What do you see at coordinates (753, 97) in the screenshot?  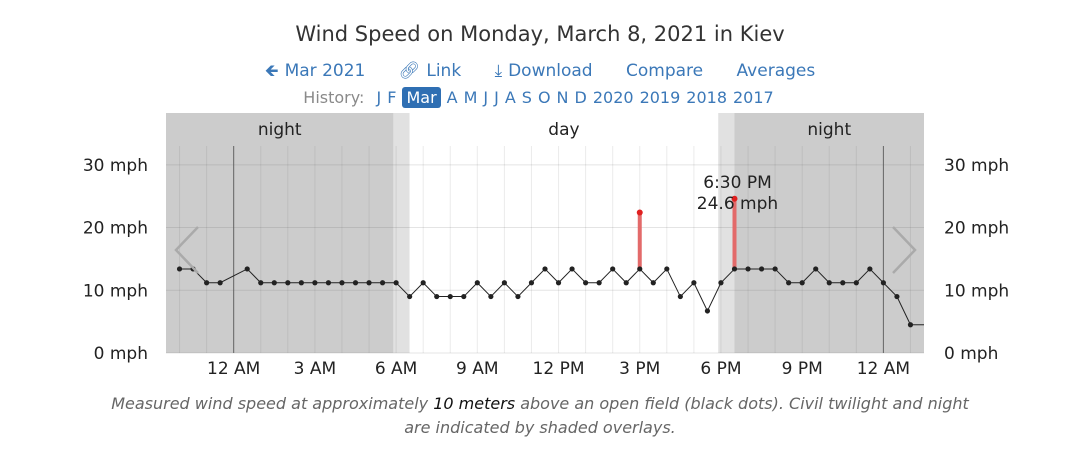 I see `history-item-2017: 2017` at bounding box center [753, 97].